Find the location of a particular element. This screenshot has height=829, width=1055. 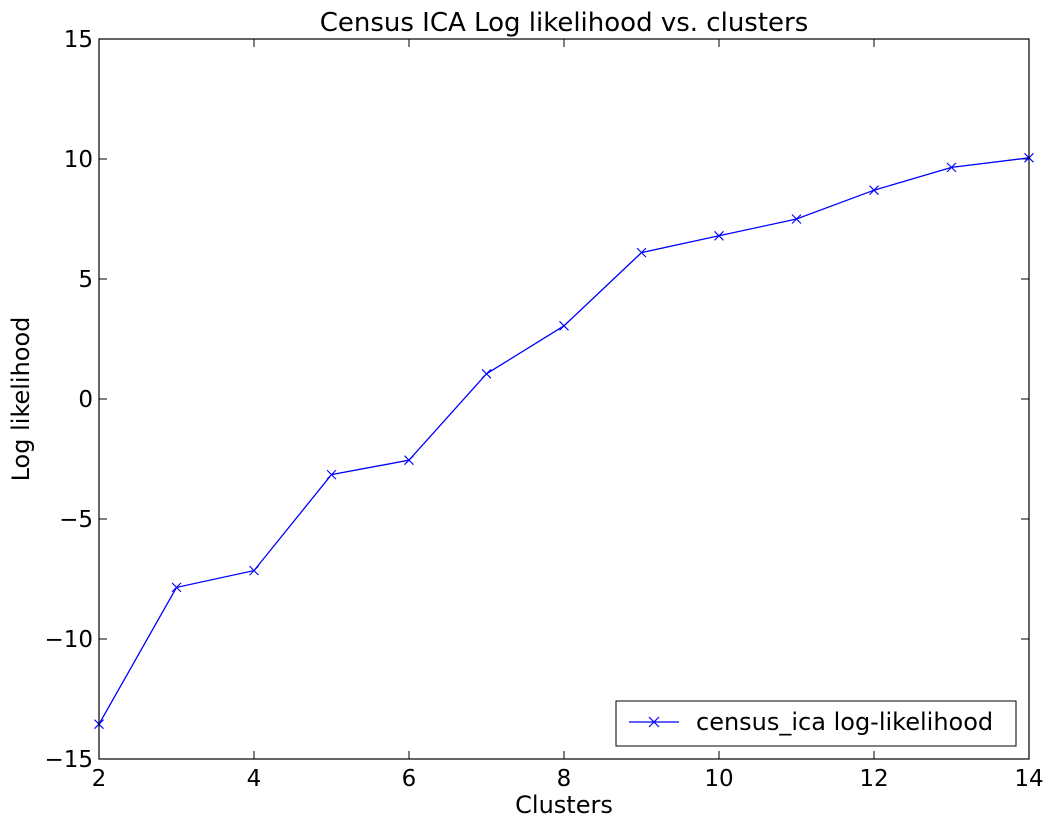

y-axis-label: Log likelihood is located at coordinates (21, 399).